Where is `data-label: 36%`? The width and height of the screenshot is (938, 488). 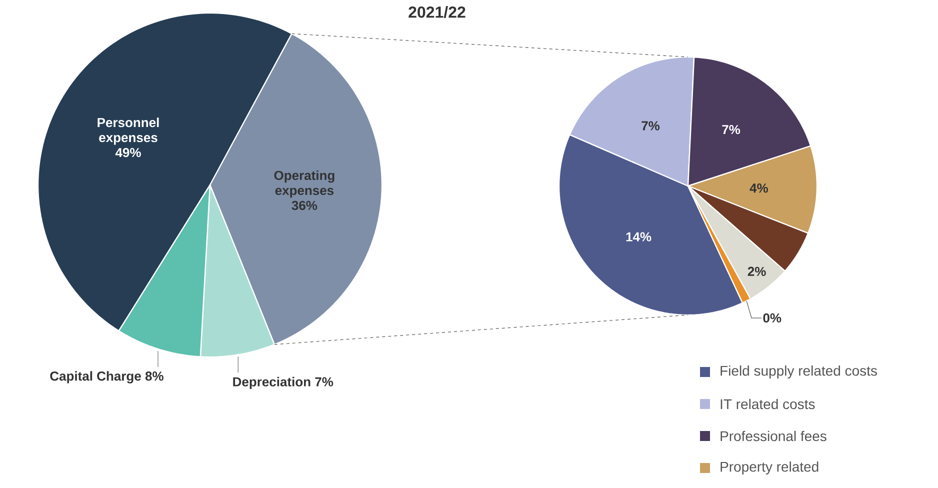
data-label: 36% is located at coordinates (305, 205).